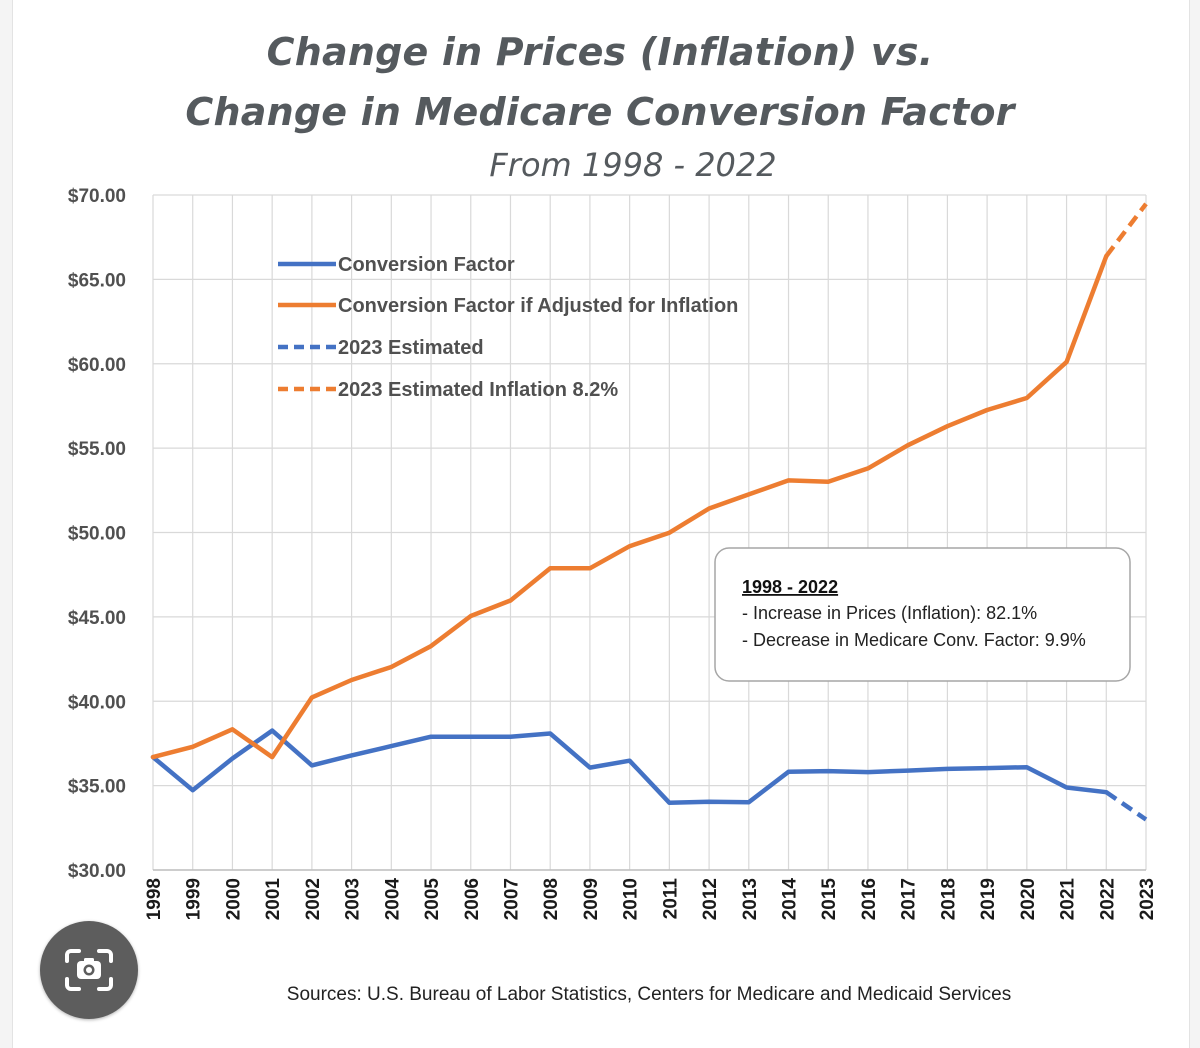 The image size is (1200, 1048). What do you see at coordinates (633, 165) in the screenshot?
I see `chart-subtitle: From 1998 - 2022` at bounding box center [633, 165].